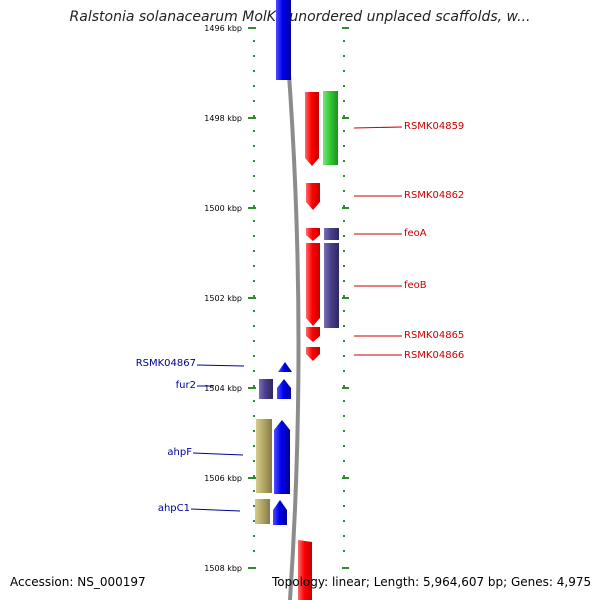  I want to click on gene-ahpc1, so click(280, 512).